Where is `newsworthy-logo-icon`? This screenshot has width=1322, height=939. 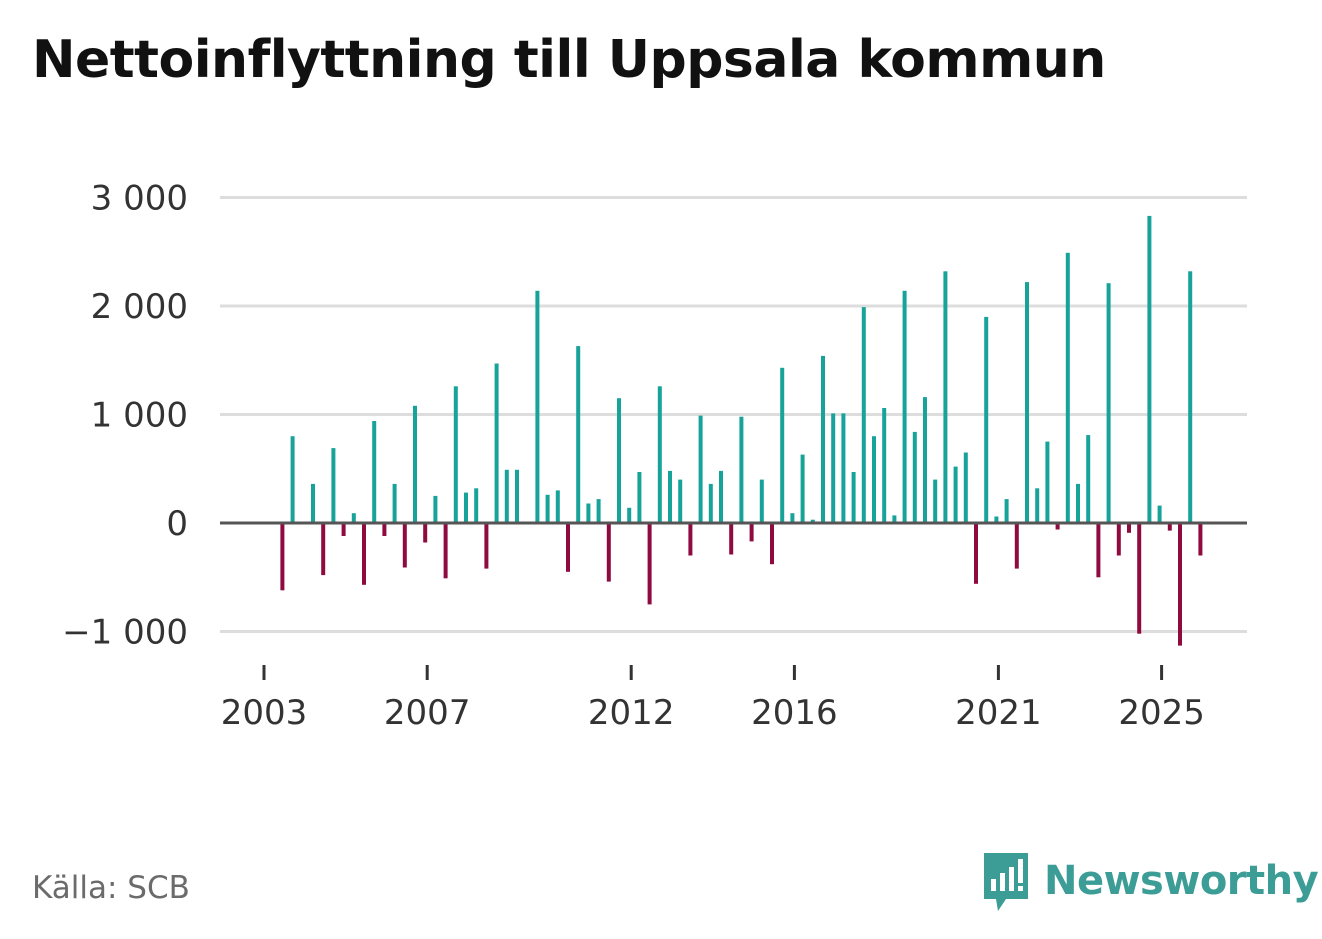 newsworthy-logo-icon is located at coordinates (1006, 882).